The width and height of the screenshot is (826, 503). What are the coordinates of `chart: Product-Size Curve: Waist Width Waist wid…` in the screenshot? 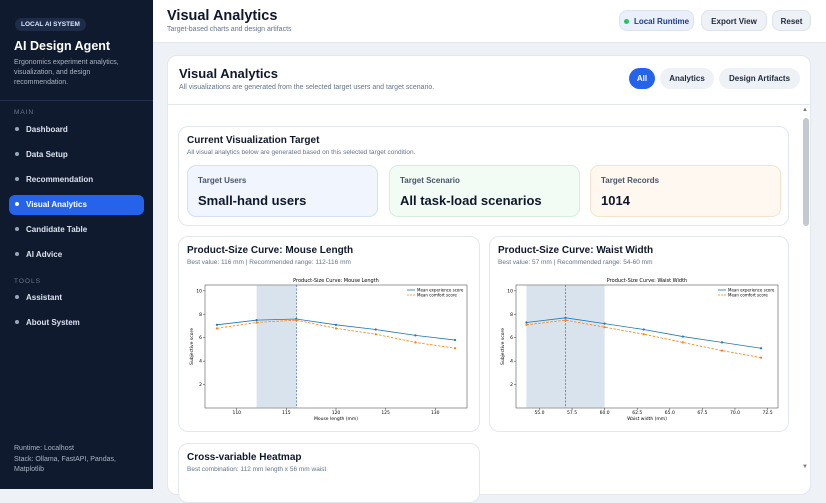 It's located at (639, 350).